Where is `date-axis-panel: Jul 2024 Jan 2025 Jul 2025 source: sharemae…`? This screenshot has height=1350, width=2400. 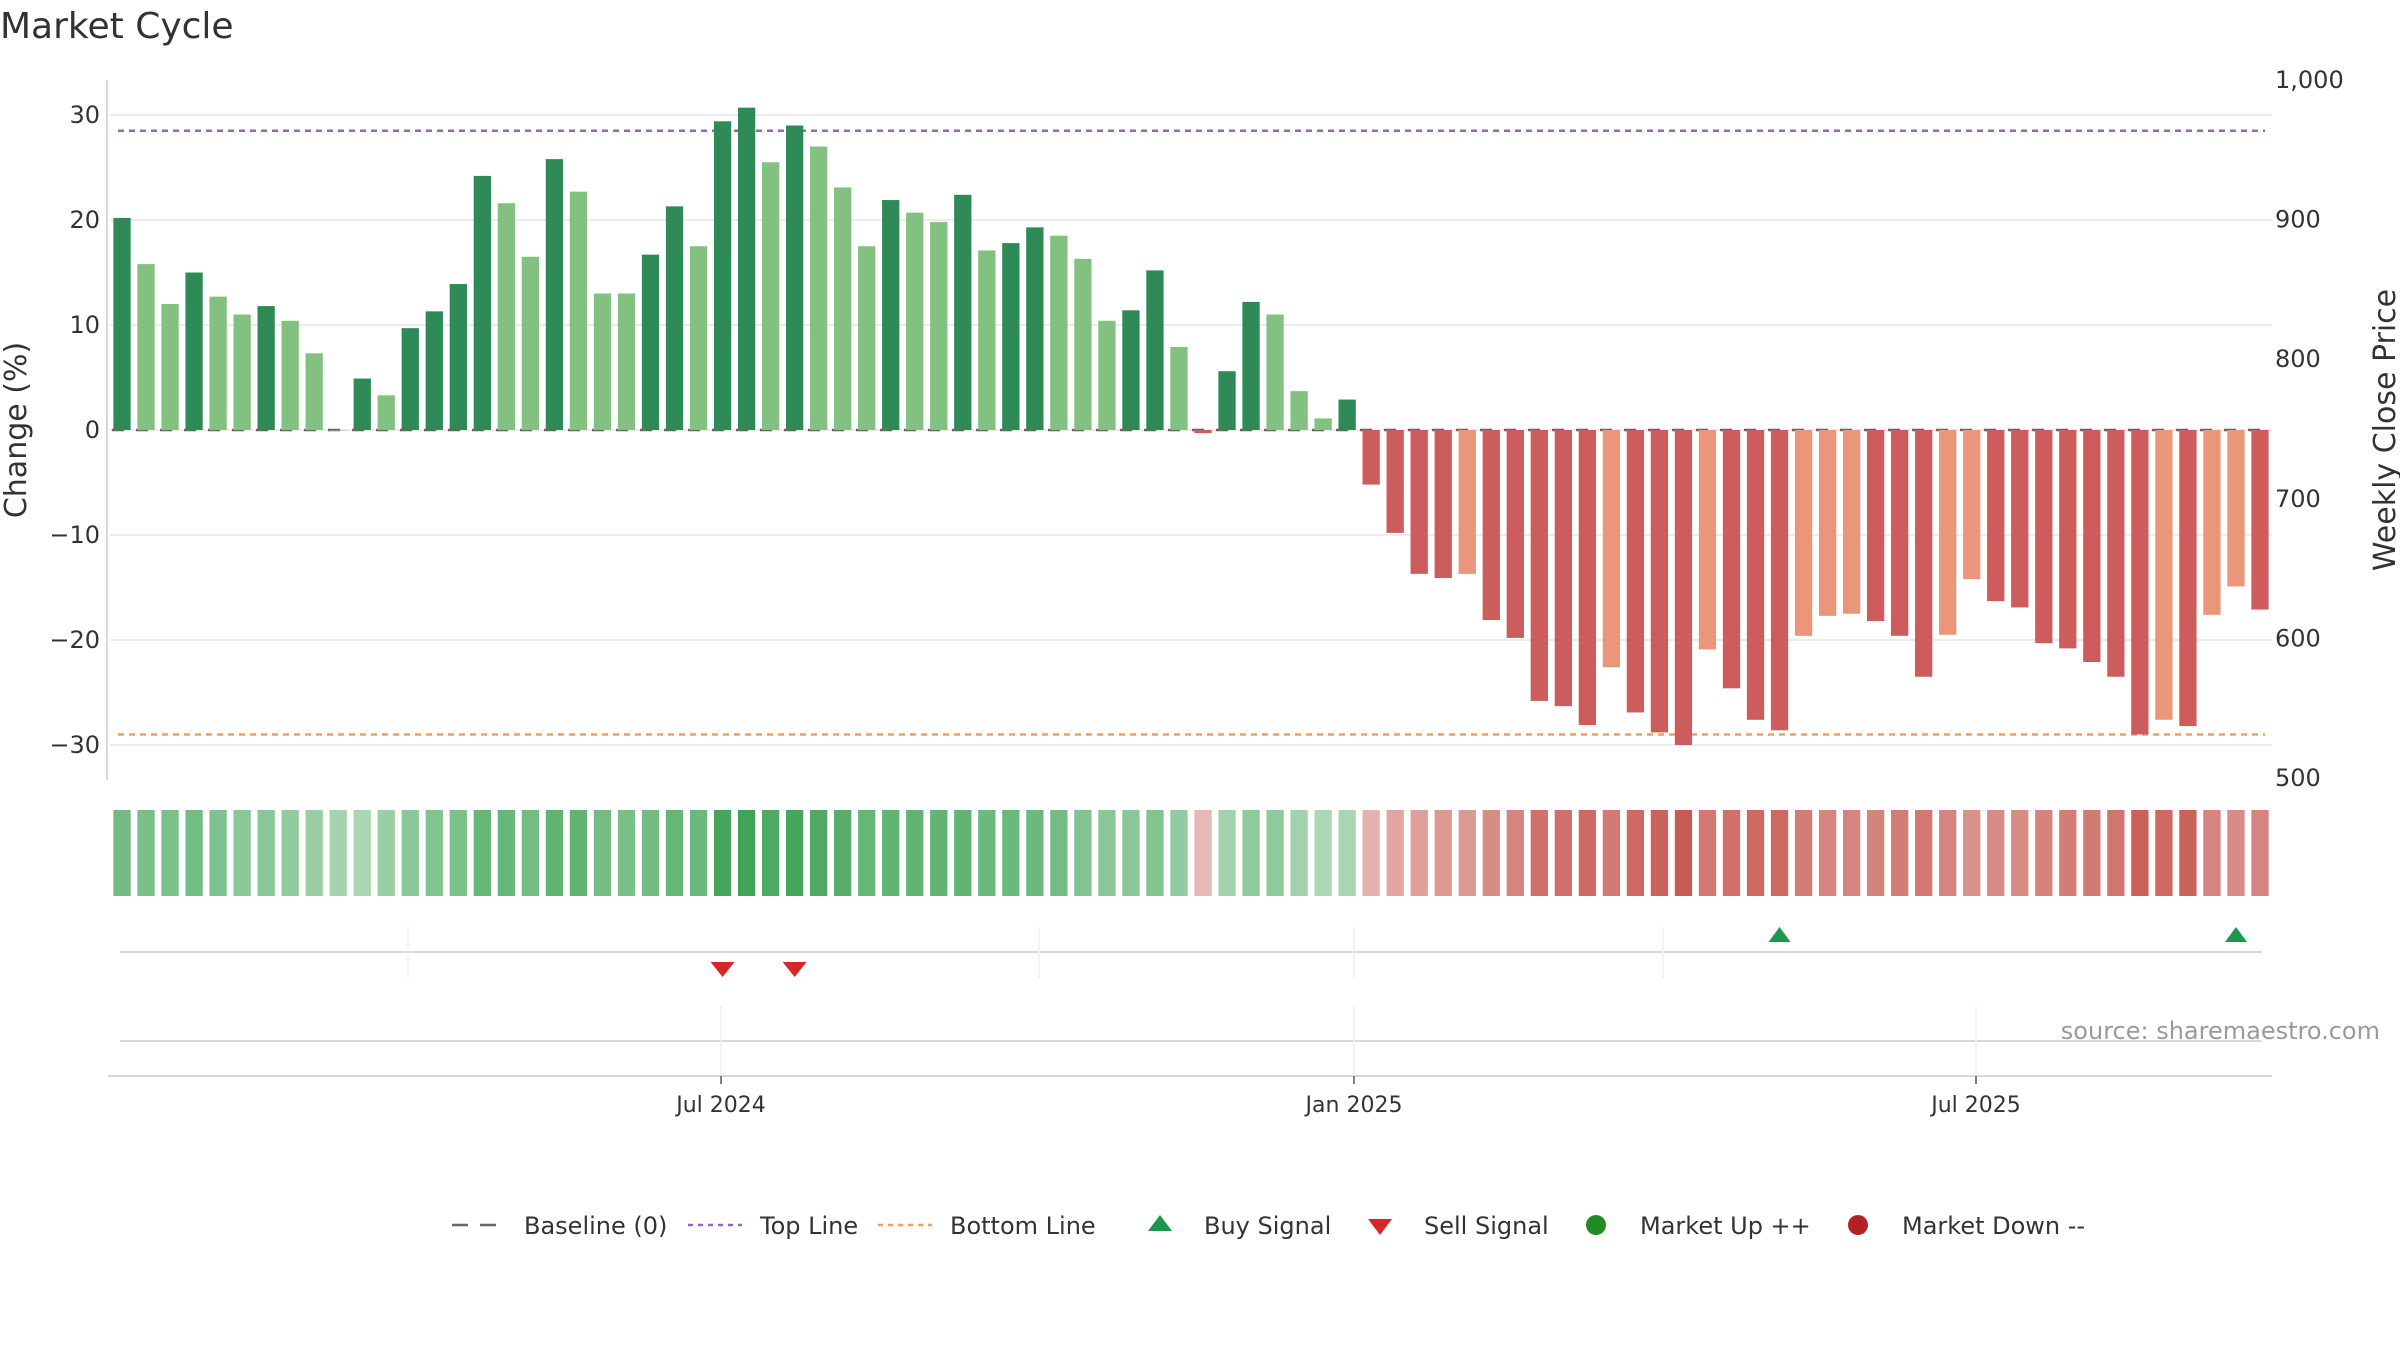 date-axis-panel: Jul 2024 Jan 2025 Jul 2025 source: sharemae… is located at coordinates (1244, 1062).